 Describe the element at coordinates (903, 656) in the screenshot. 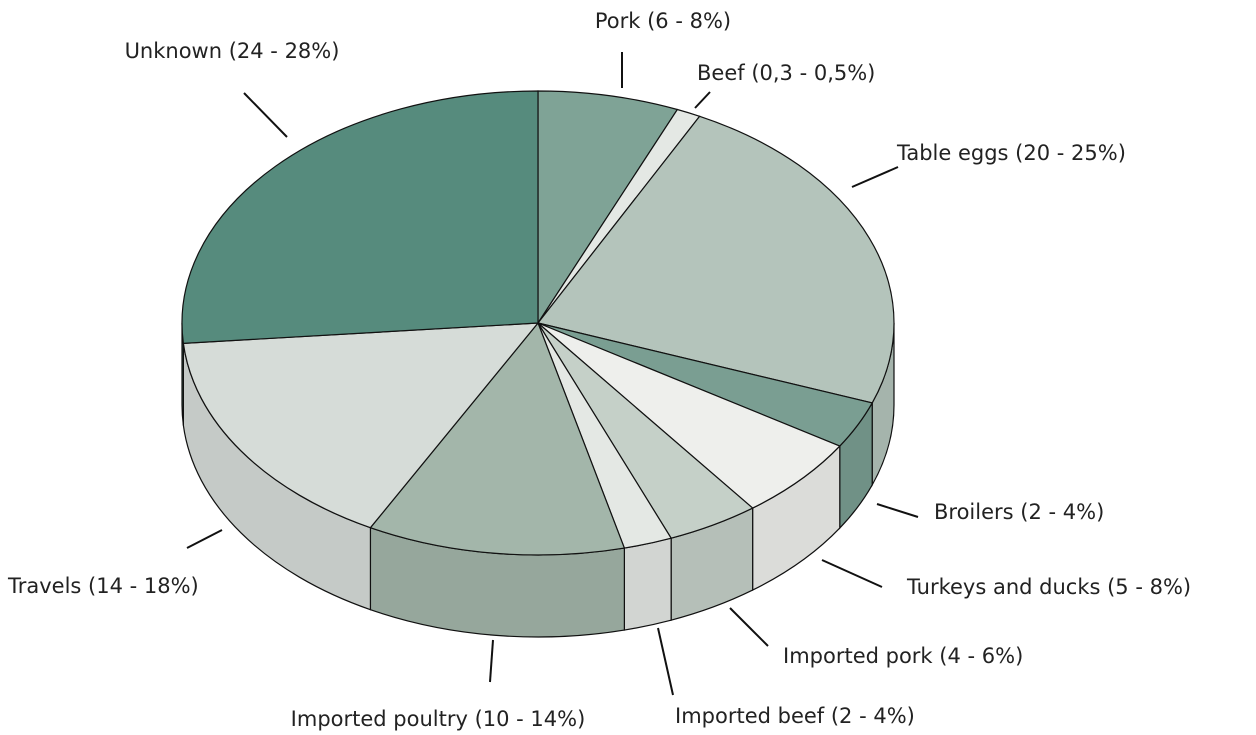

I see `slice-label: Imported pork (4 - 6%)` at that location.